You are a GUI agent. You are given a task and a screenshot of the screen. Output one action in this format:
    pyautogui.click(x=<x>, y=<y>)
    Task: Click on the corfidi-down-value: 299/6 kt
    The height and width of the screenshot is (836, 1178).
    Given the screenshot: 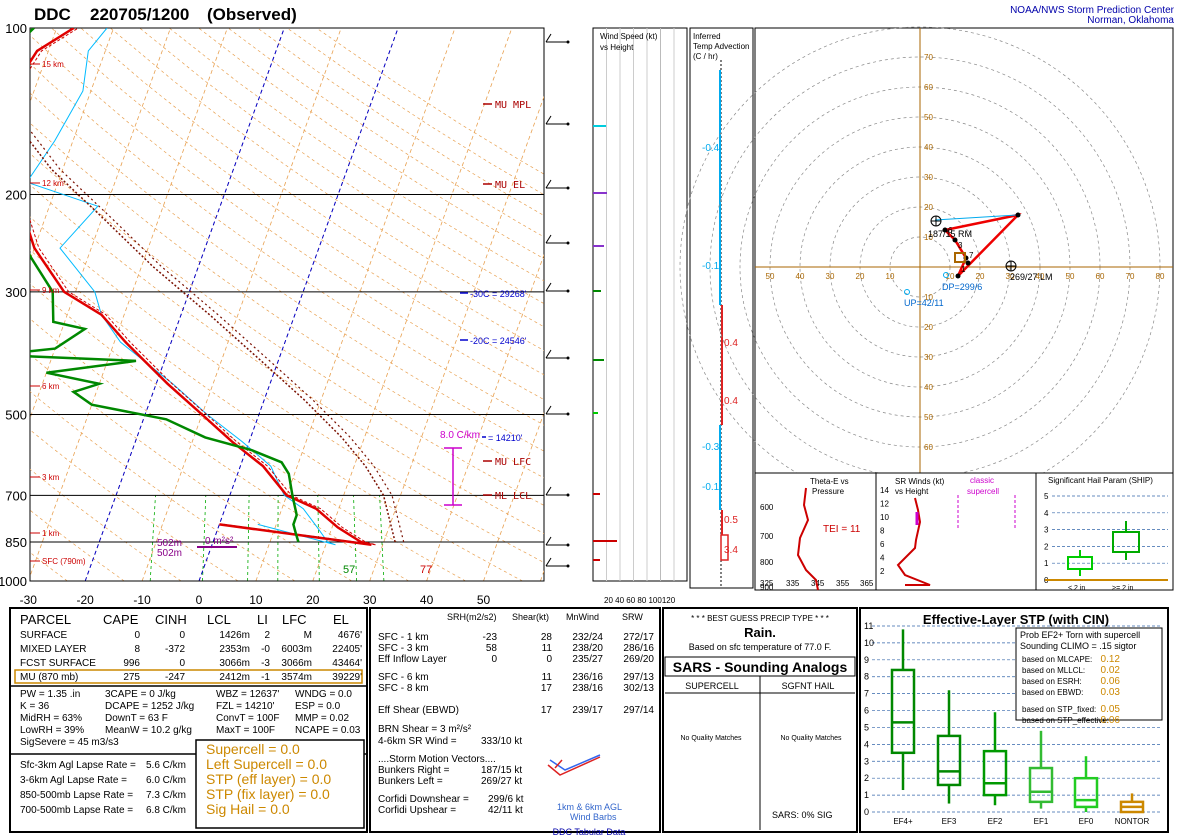 What is the action you would take?
    pyautogui.click(x=506, y=799)
    